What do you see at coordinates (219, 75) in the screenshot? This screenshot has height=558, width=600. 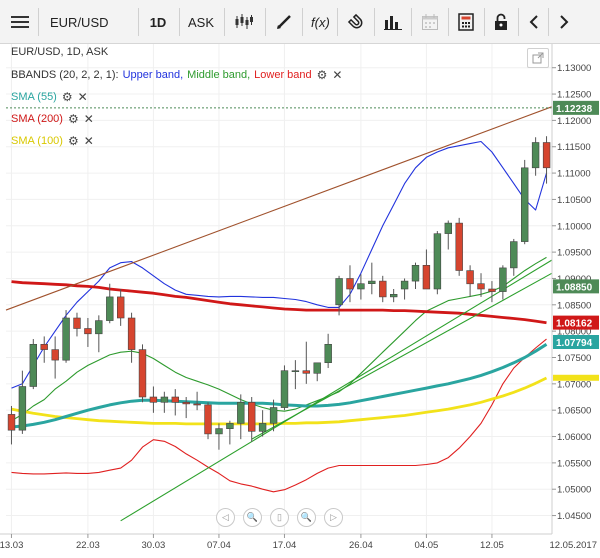 I see `bbands-middle-label: Middle band,` at bounding box center [219, 75].